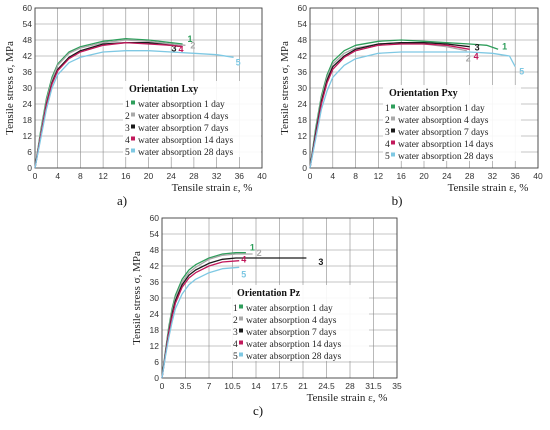  Describe the element at coordinates (379, 176) in the screenshot. I see `x-tick-label: 12` at that location.